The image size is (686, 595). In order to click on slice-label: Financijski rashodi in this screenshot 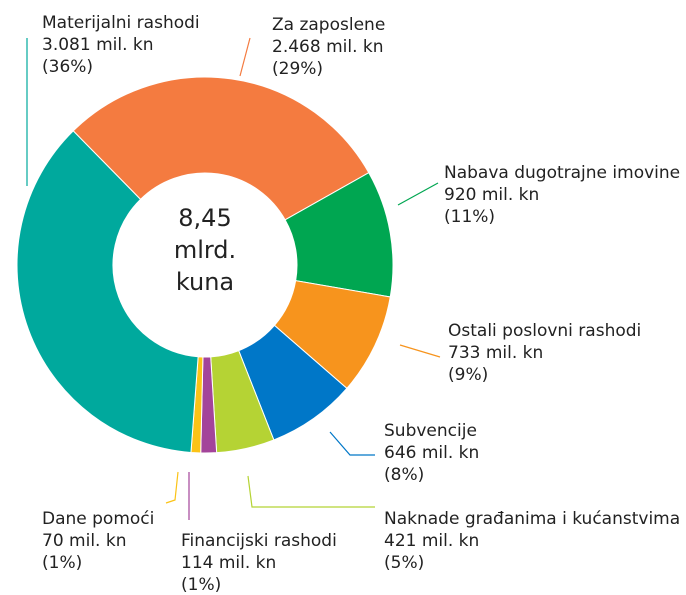, I will do `click(259, 541)`.